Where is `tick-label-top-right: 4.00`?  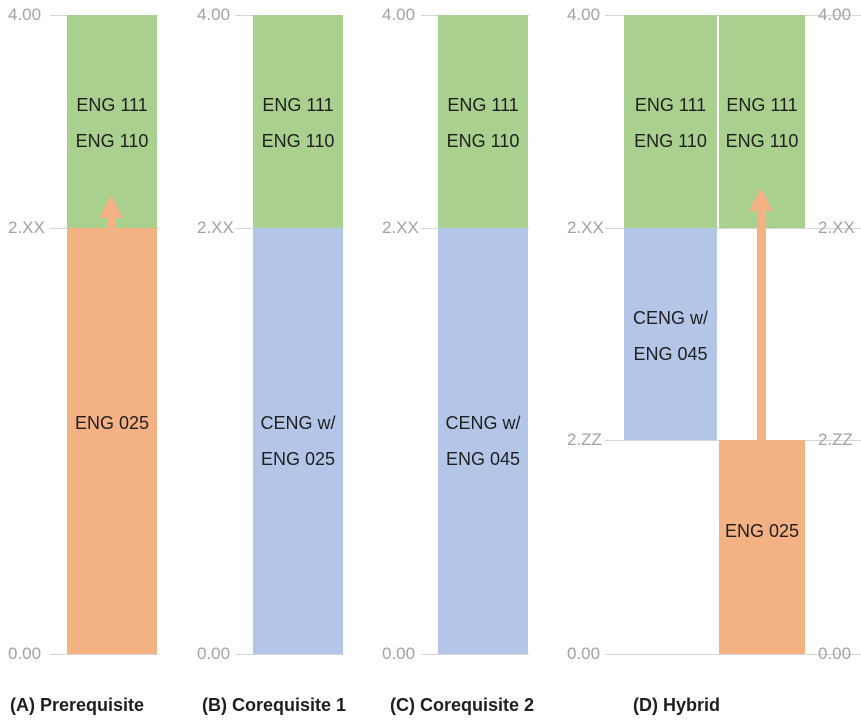
tick-label-top-right: 4.00 is located at coordinates (835, 14).